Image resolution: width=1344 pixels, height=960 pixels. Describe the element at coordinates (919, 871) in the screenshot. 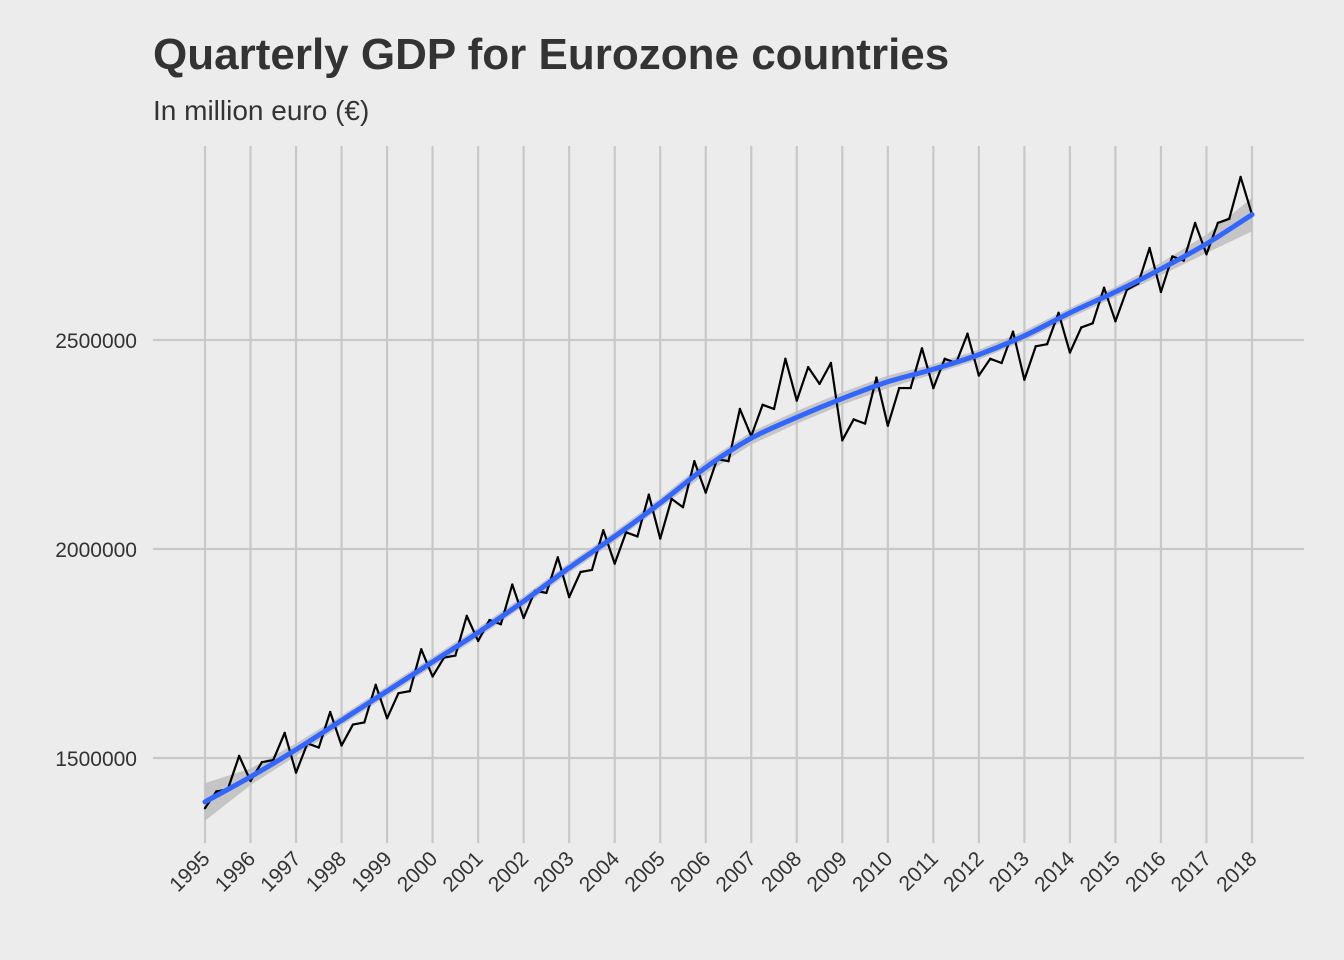

I see `x-tick-label: 2011` at that location.